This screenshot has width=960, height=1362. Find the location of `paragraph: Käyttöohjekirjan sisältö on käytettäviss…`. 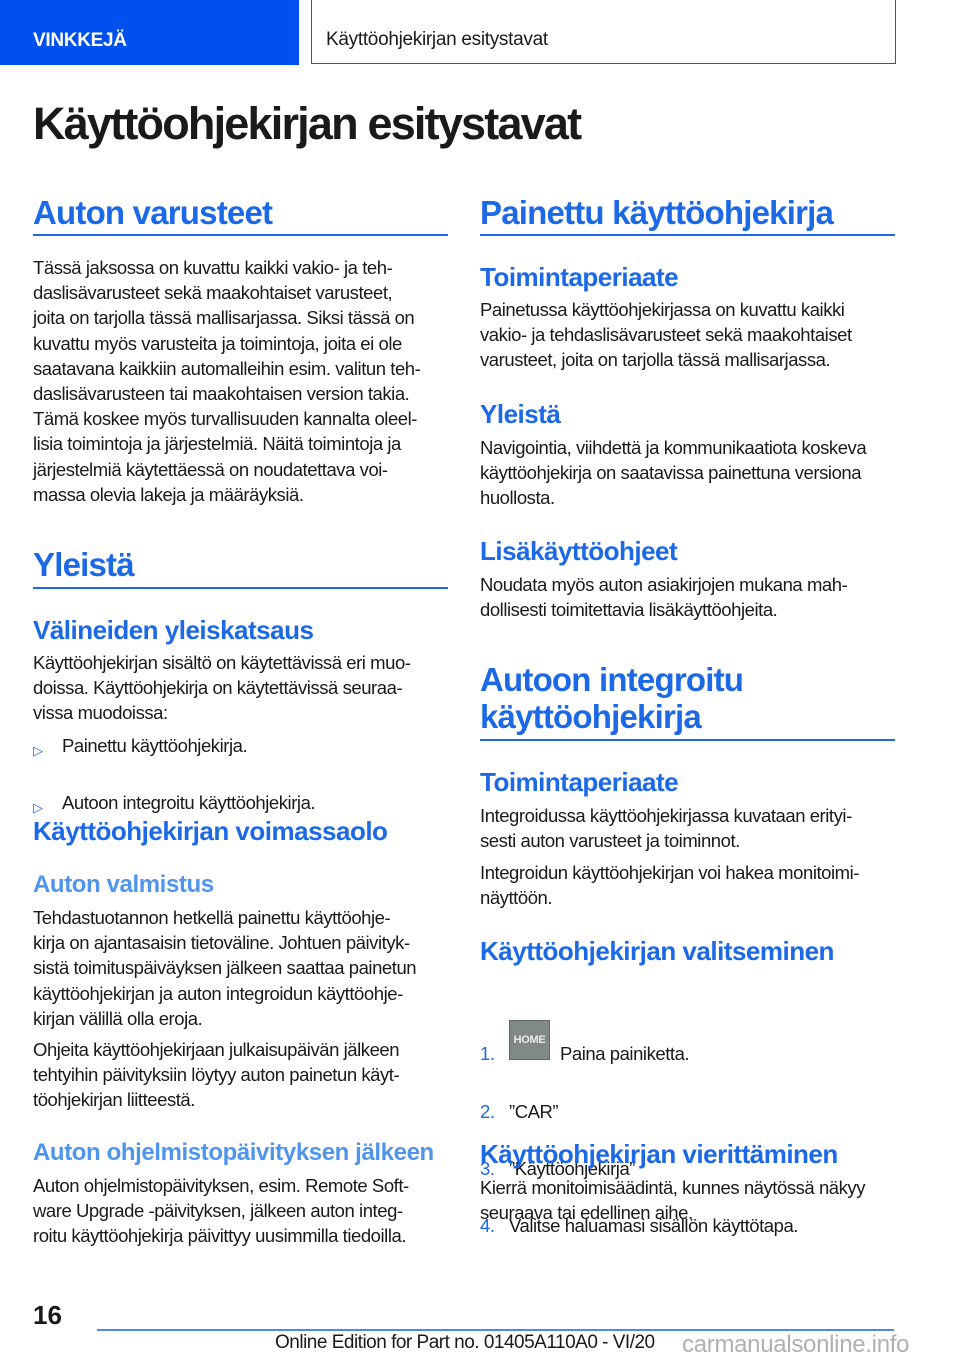

paragraph: Käyttöohjekirjan sisältö on käytettäviss… is located at coordinates (222, 688).